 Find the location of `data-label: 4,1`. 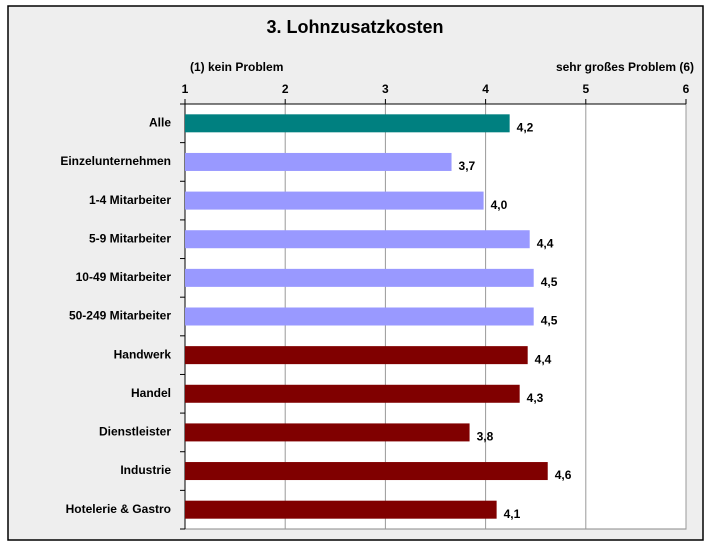

data-label: 4,1 is located at coordinates (512, 514).